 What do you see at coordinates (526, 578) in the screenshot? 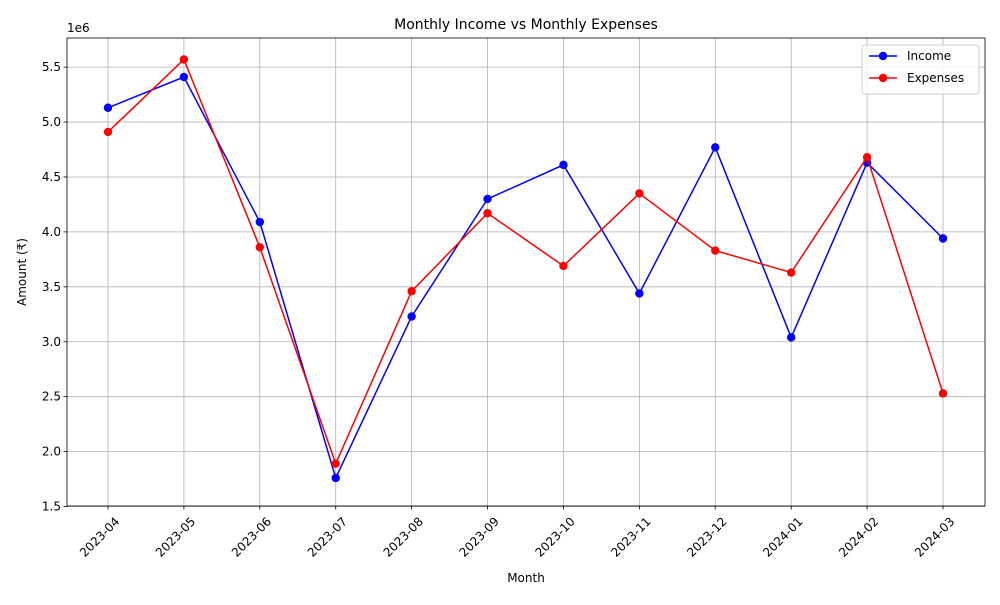
I see `x-axis-label: Month` at bounding box center [526, 578].